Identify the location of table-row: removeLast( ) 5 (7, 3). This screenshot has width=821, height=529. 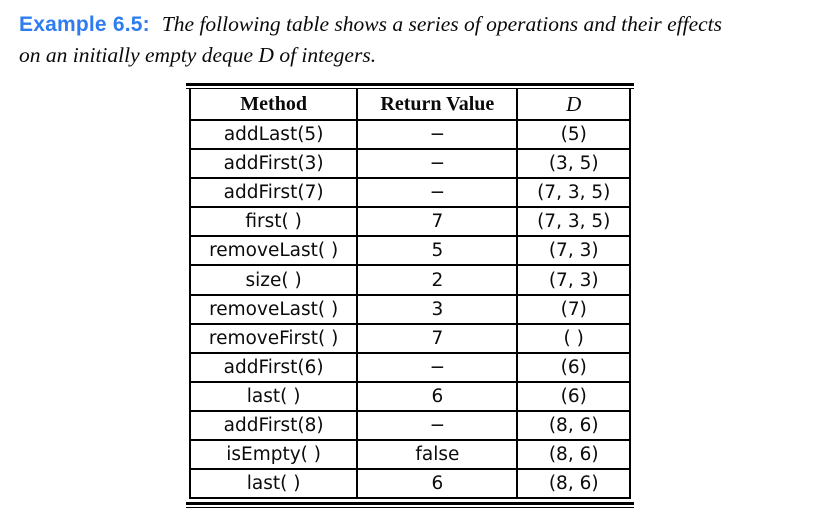
(409, 251).